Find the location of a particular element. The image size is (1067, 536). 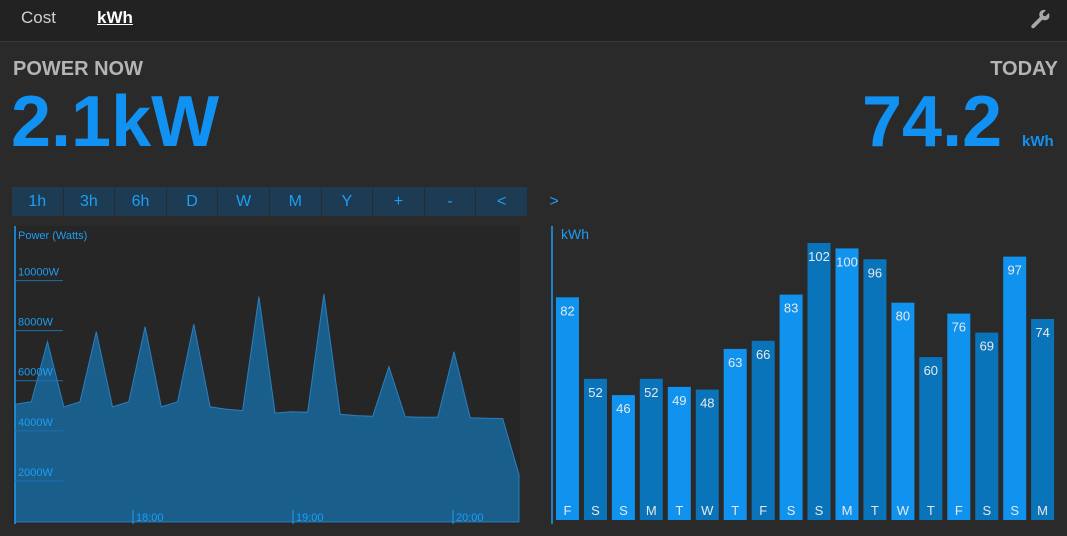

kwh-bar-value-label: 82 is located at coordinates (567, 310).